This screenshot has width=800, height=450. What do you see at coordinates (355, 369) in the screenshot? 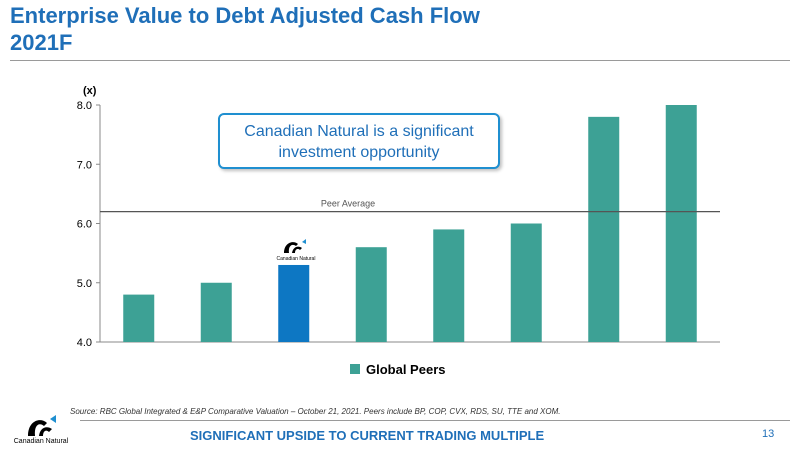
I see `legend-swatch` at bounding box center [355, 369].